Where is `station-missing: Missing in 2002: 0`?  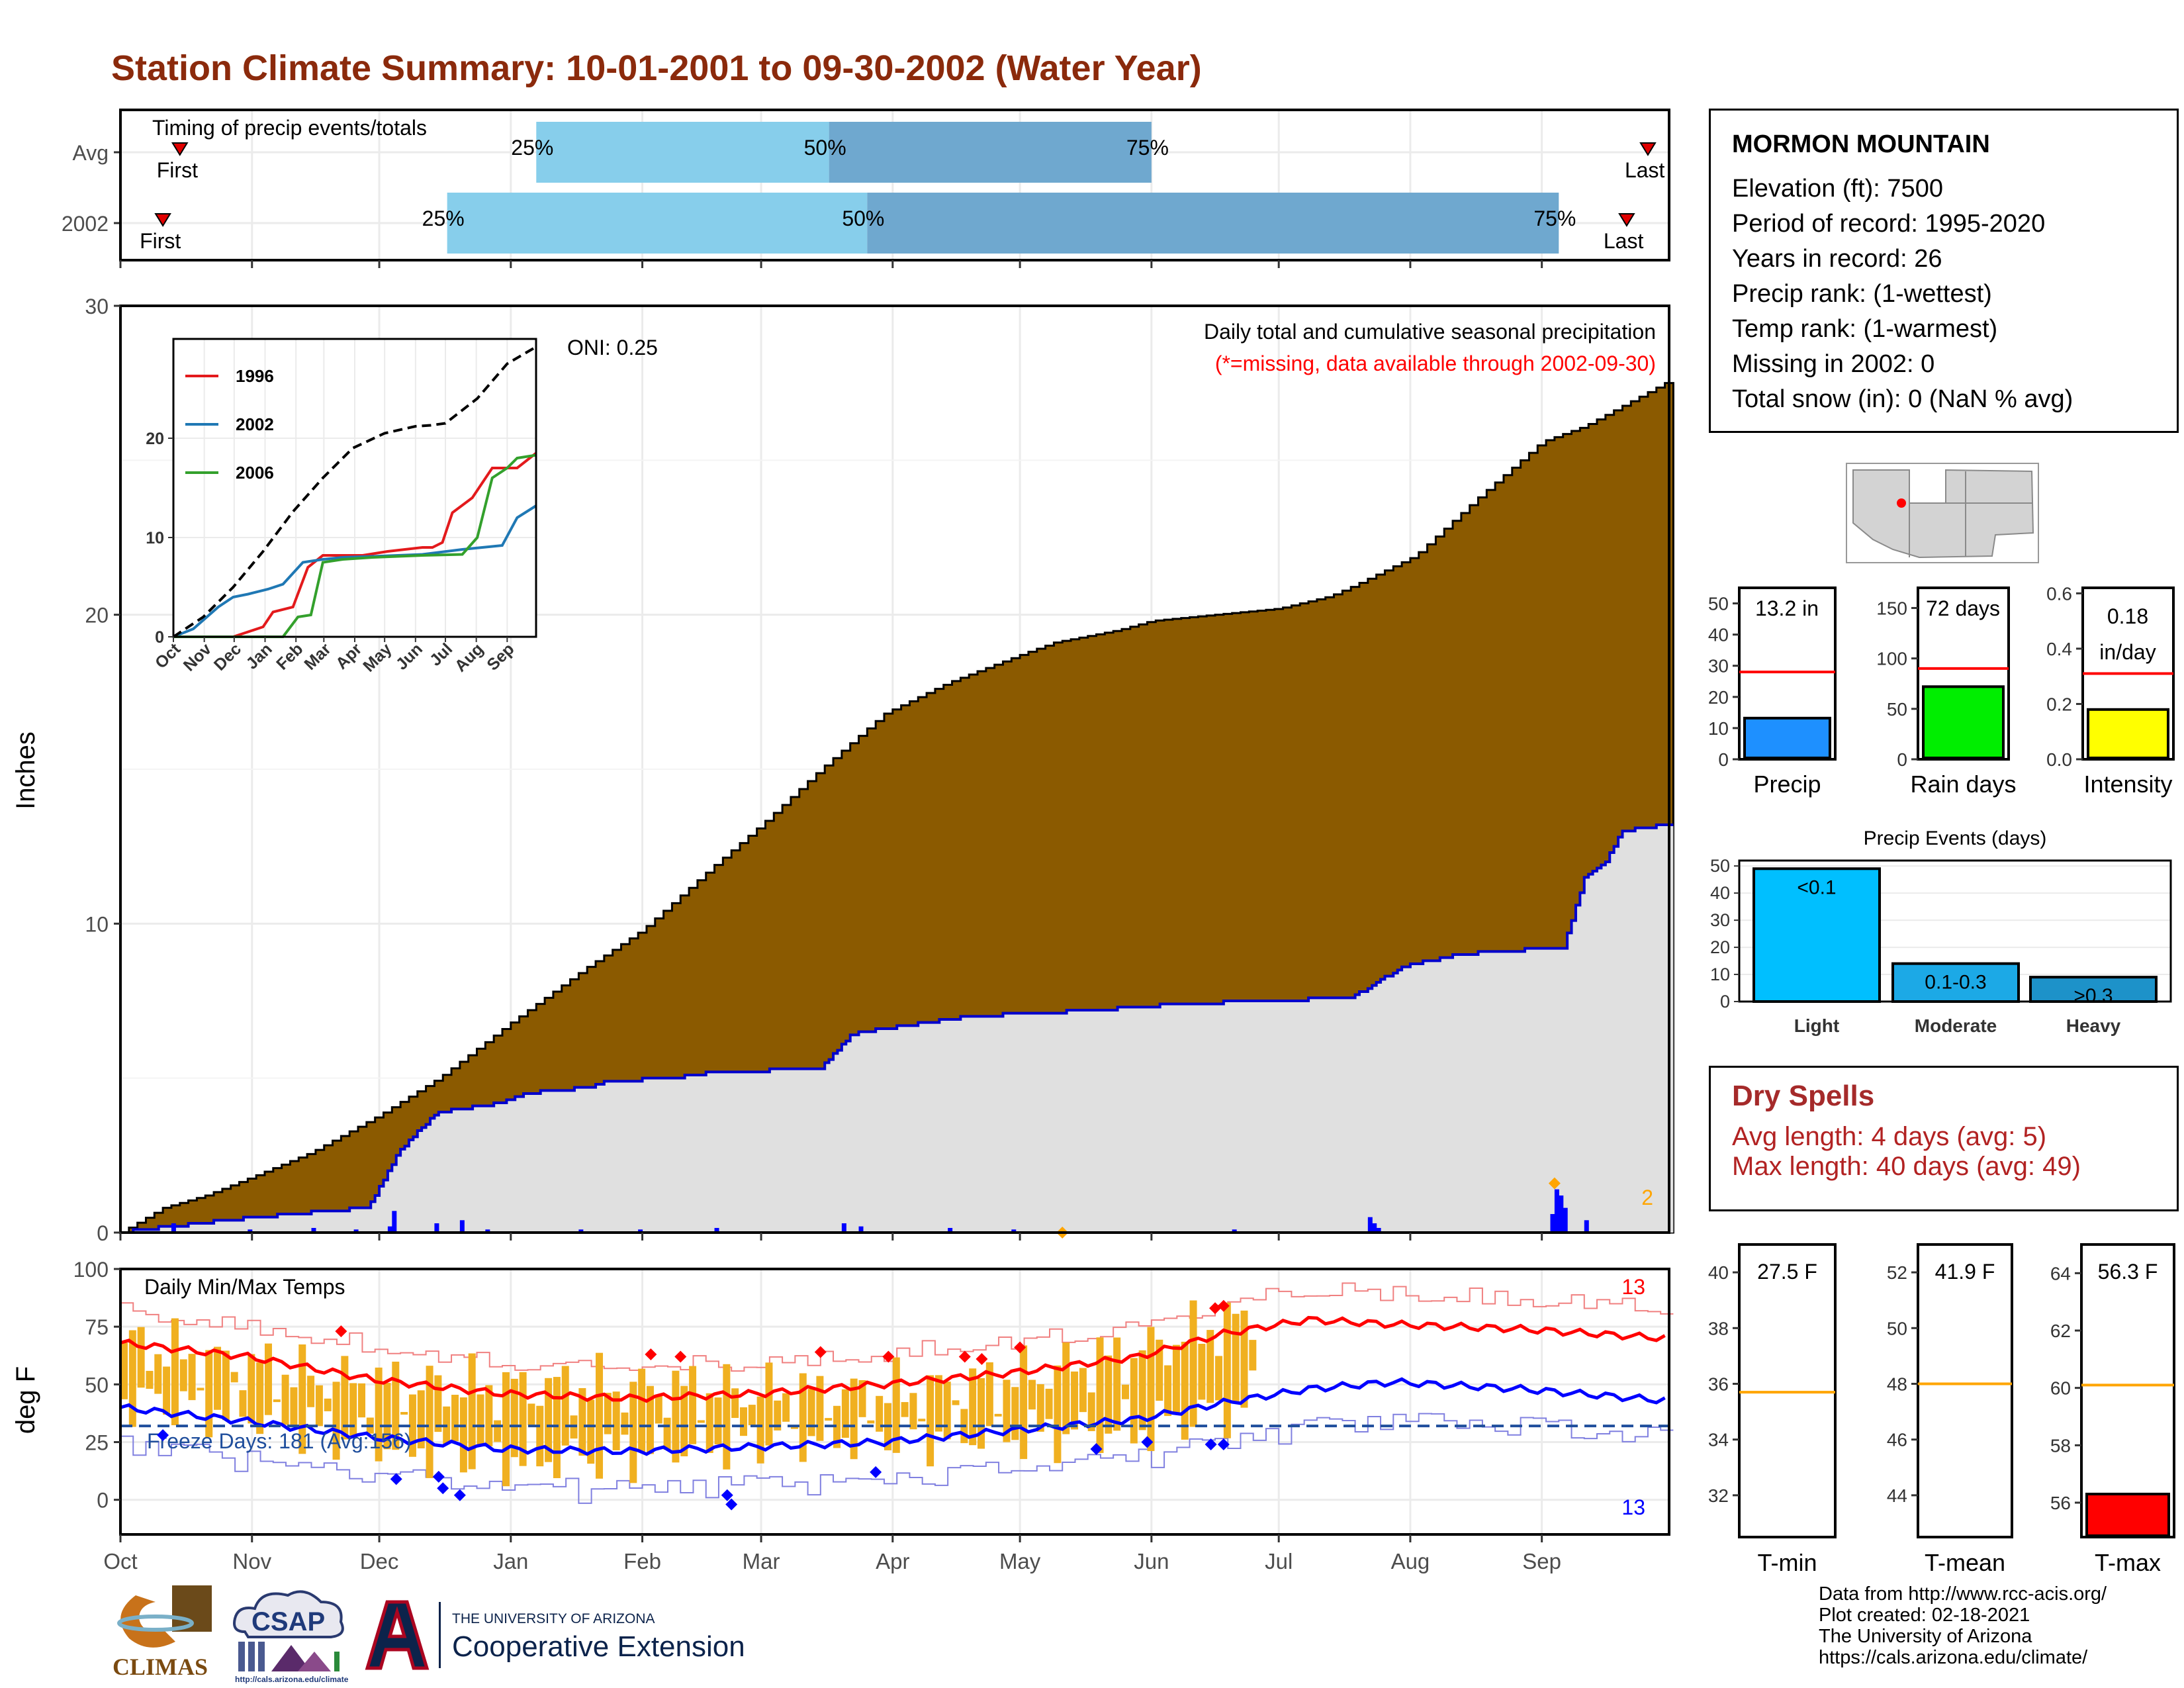 station-missing: Missing in 2002: 0 is located at coordinates (1834, 364).